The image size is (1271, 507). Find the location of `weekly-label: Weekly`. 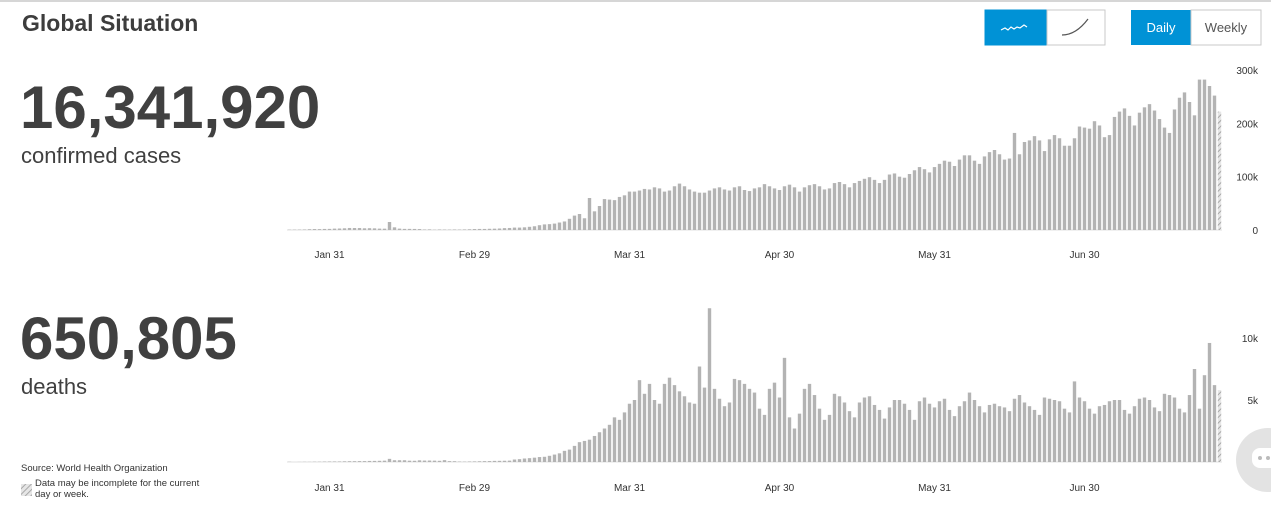

weekly-label: Weekly is located at coordinates (1226, 27).